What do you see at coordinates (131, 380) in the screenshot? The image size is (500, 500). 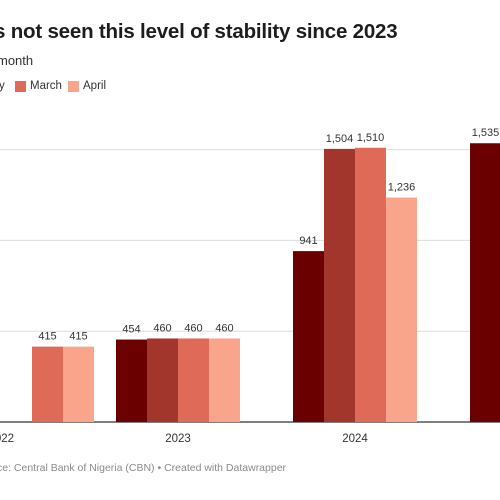 I see `bar-january-2023` at bounding box center [131, 380].